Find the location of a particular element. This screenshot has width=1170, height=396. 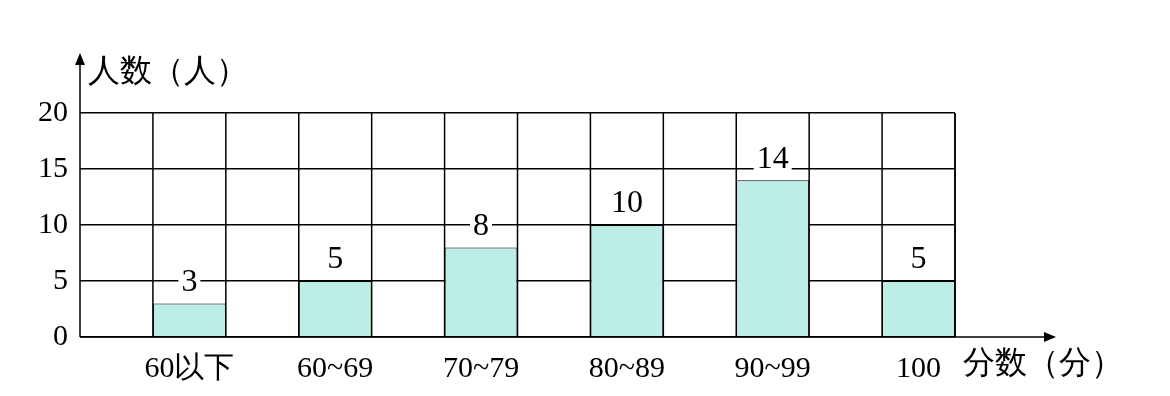

x-tick-label: 90~99 is located at coordinates (772, 366).